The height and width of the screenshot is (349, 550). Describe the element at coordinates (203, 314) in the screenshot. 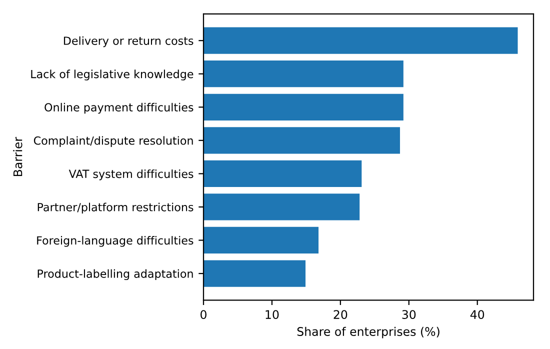

I see `x-tick-label: 0` at that location.